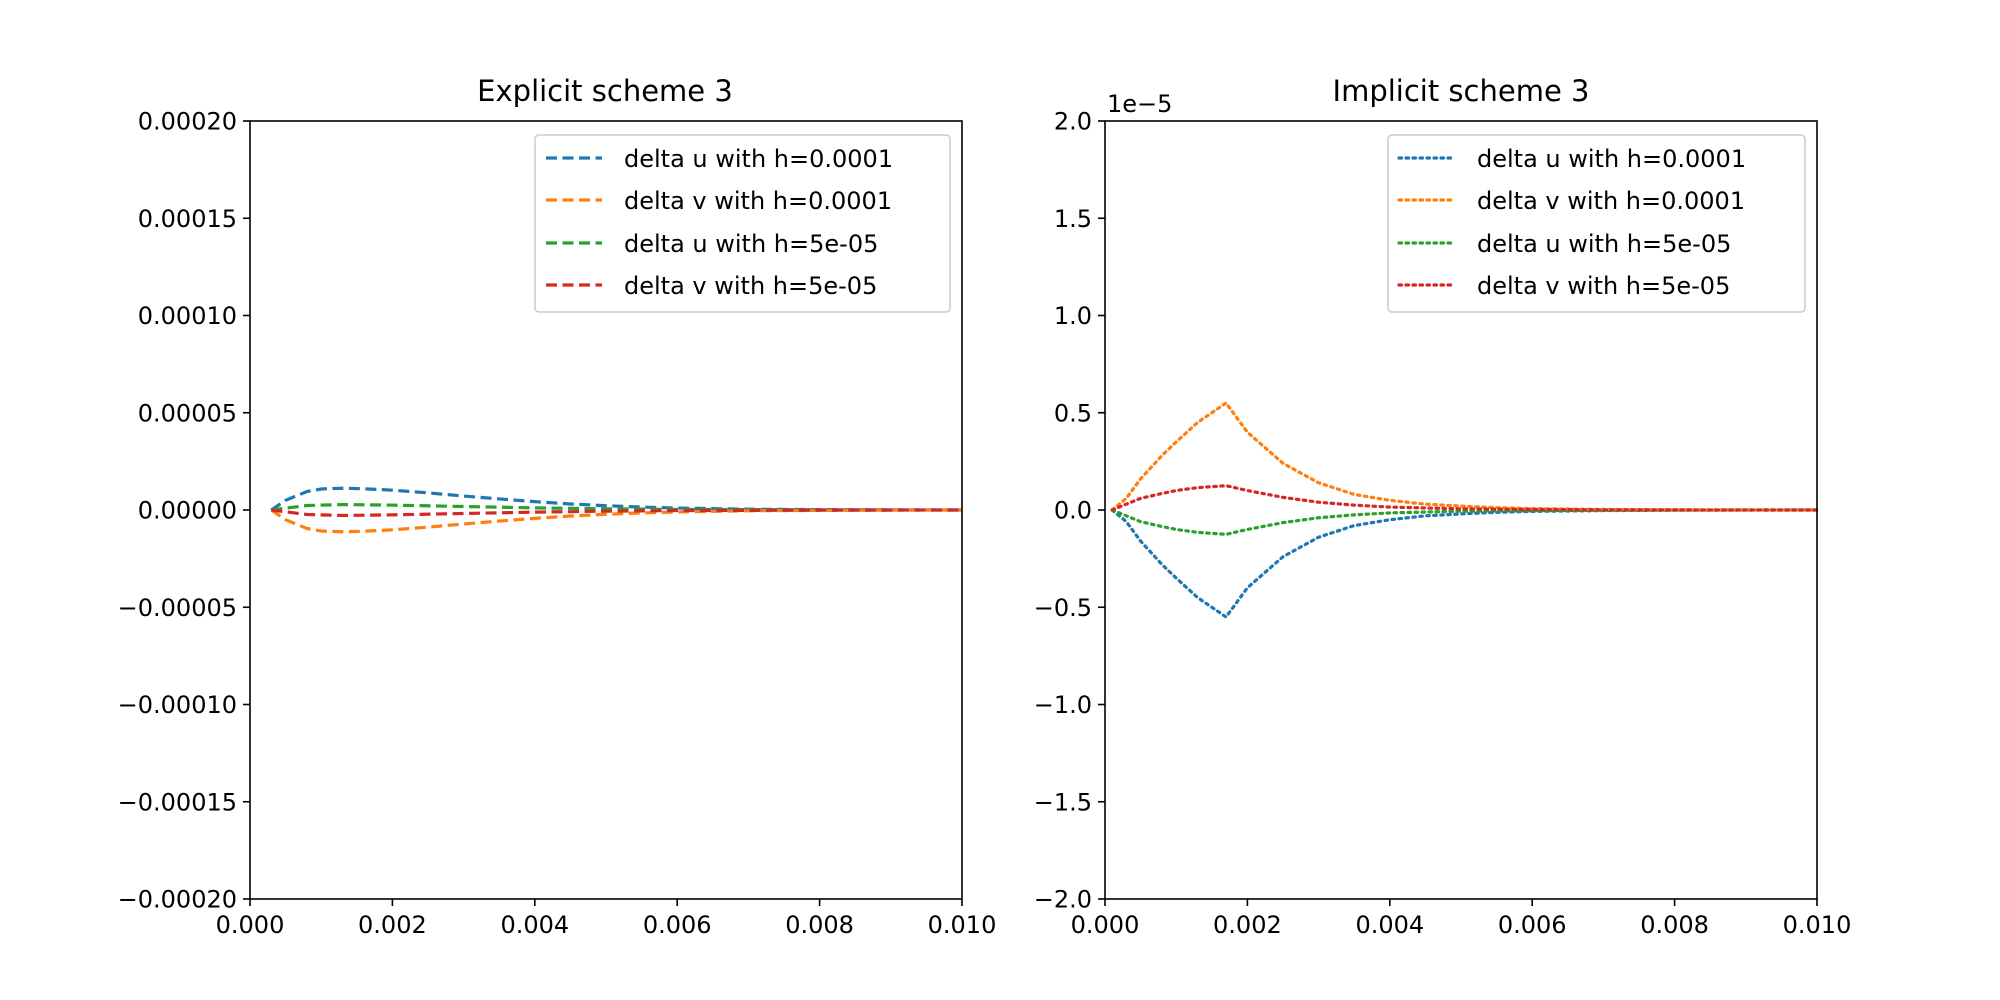 The image size is (2000, 1000). What do you see at coordinates (751, 244) in the screenshot?
I see `explicit-legend-label-delta-u-h5e-5: delta u with h=5e-05` at bounding box center [751, 244].